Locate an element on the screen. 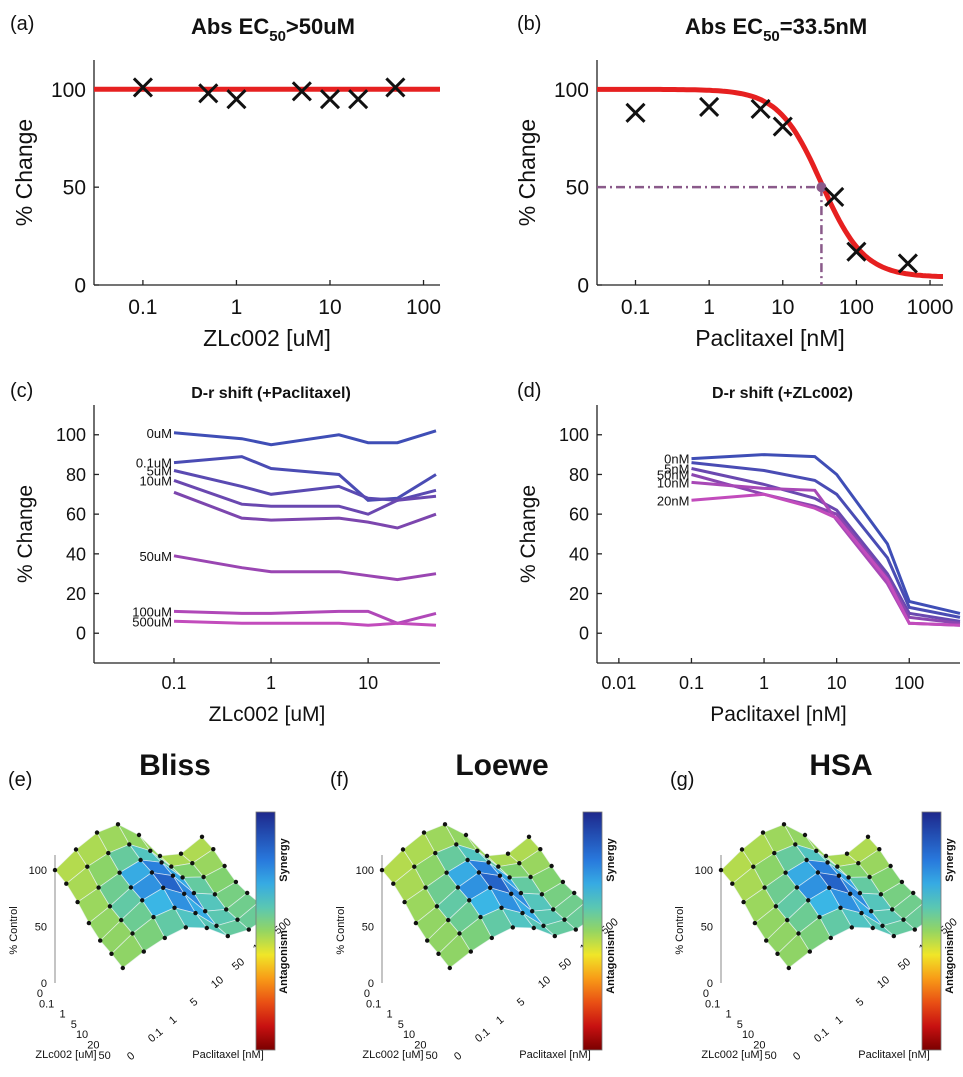 The height and width of the screenshot is (1077, 963). colorbar-label-antagonism: Antagonism is located at coordinates (611, 962).